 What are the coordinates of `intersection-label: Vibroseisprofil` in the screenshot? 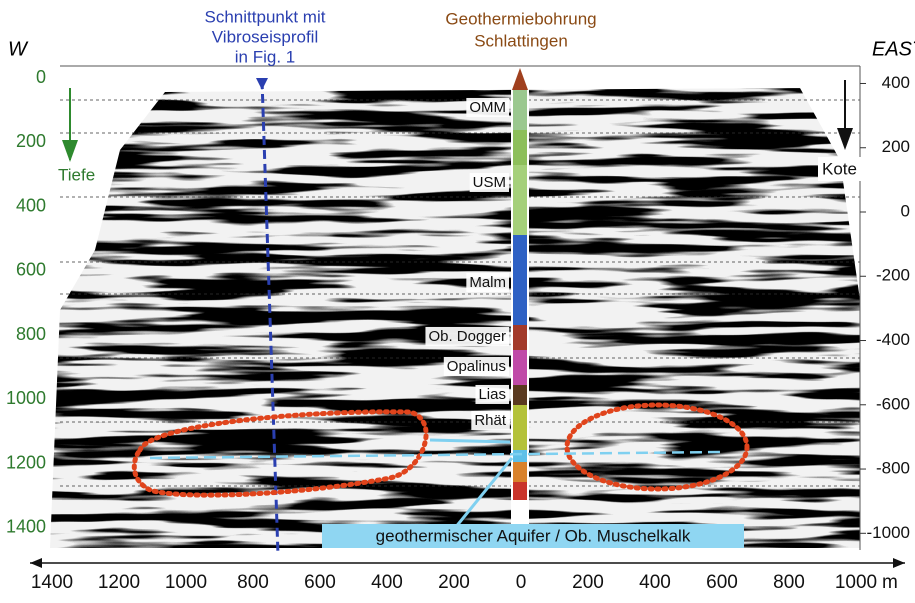 It's located at (265, 36).